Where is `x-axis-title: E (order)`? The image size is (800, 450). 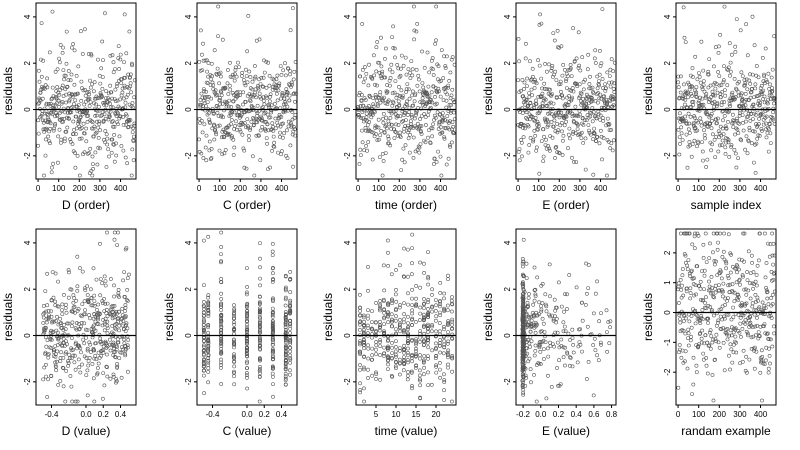 x-axis-title: E (order) is located at coordinates (565, 205).